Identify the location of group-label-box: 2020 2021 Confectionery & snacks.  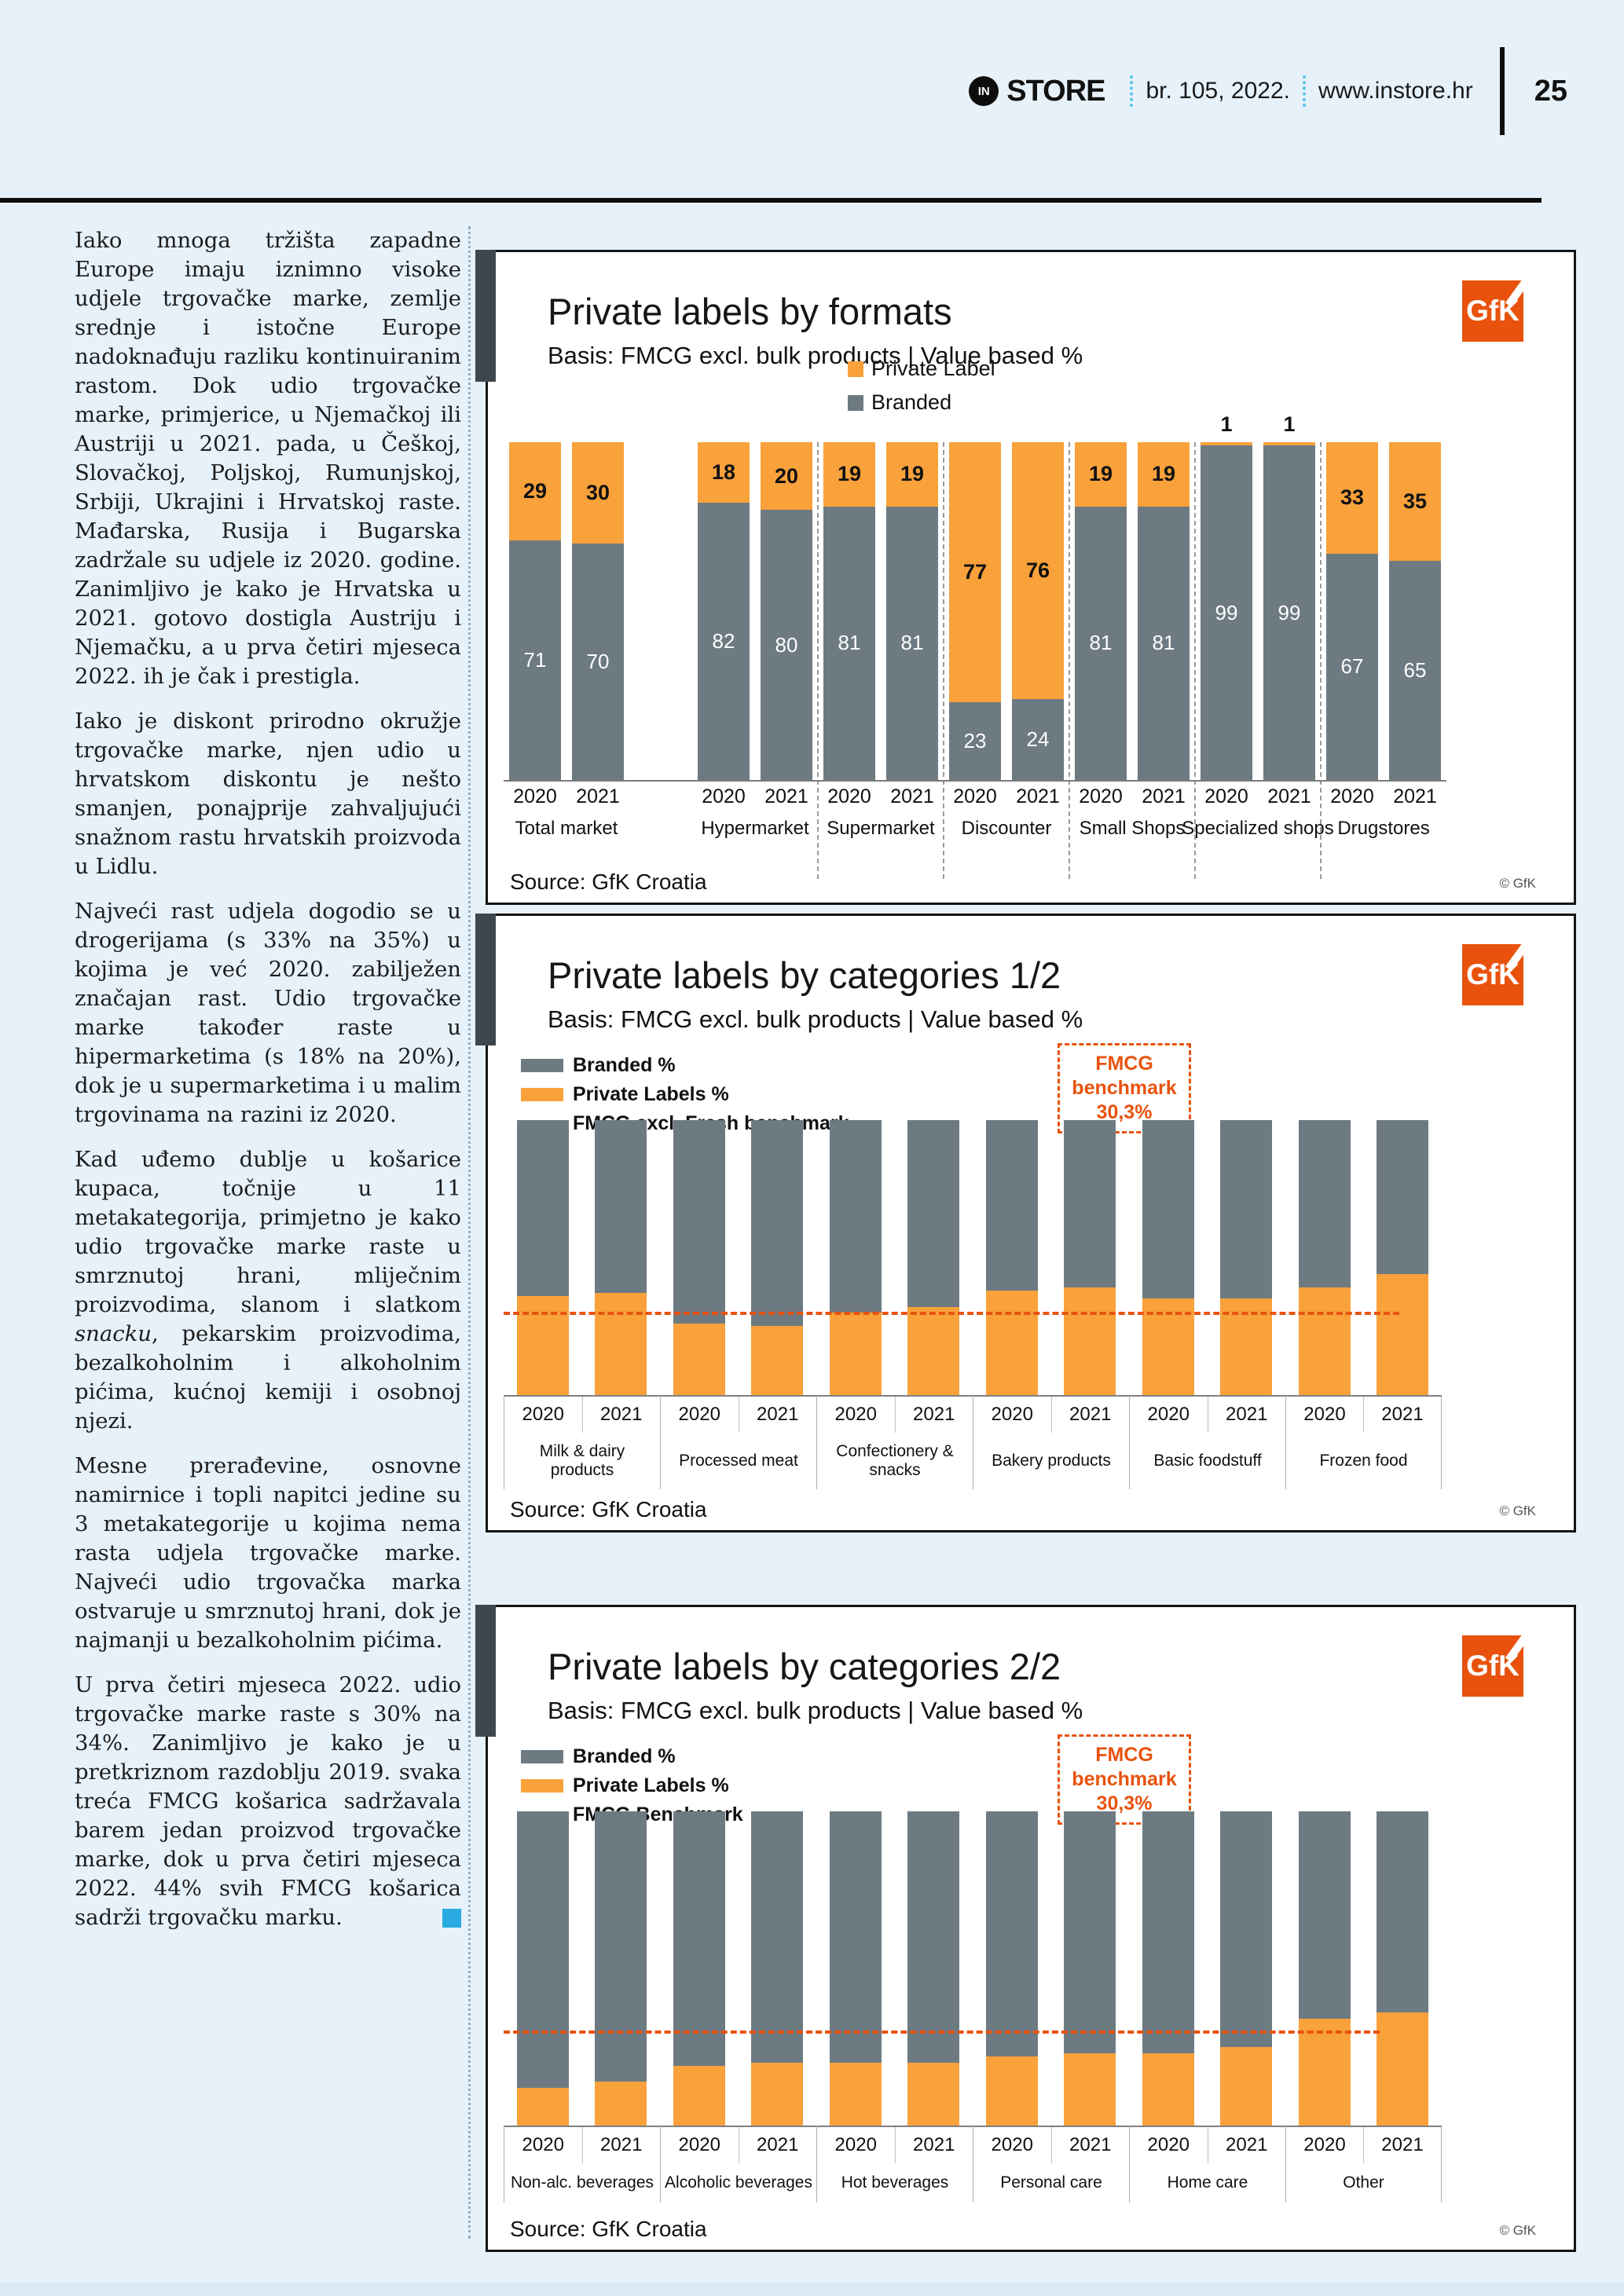
(894, 1442).